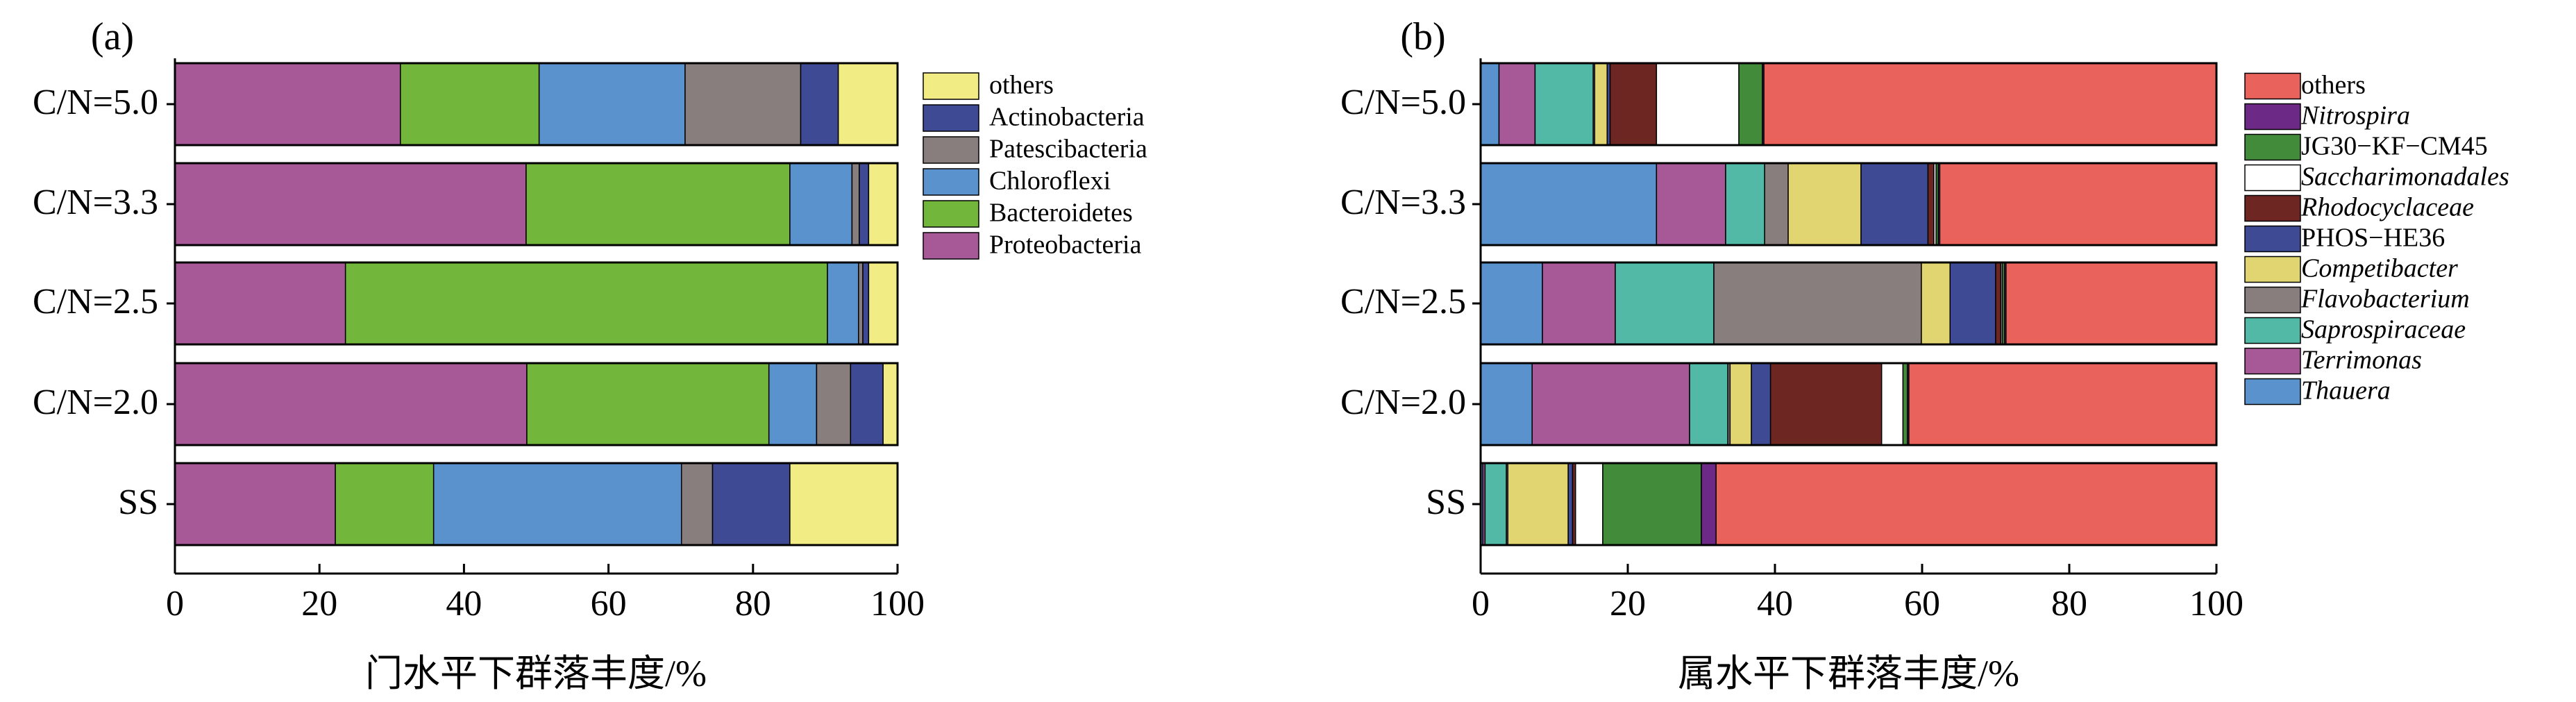 Image resolution: width=2576 pixels, height=702 pixels. I want to click on legend-label: Thauera, so click(2346, 391).